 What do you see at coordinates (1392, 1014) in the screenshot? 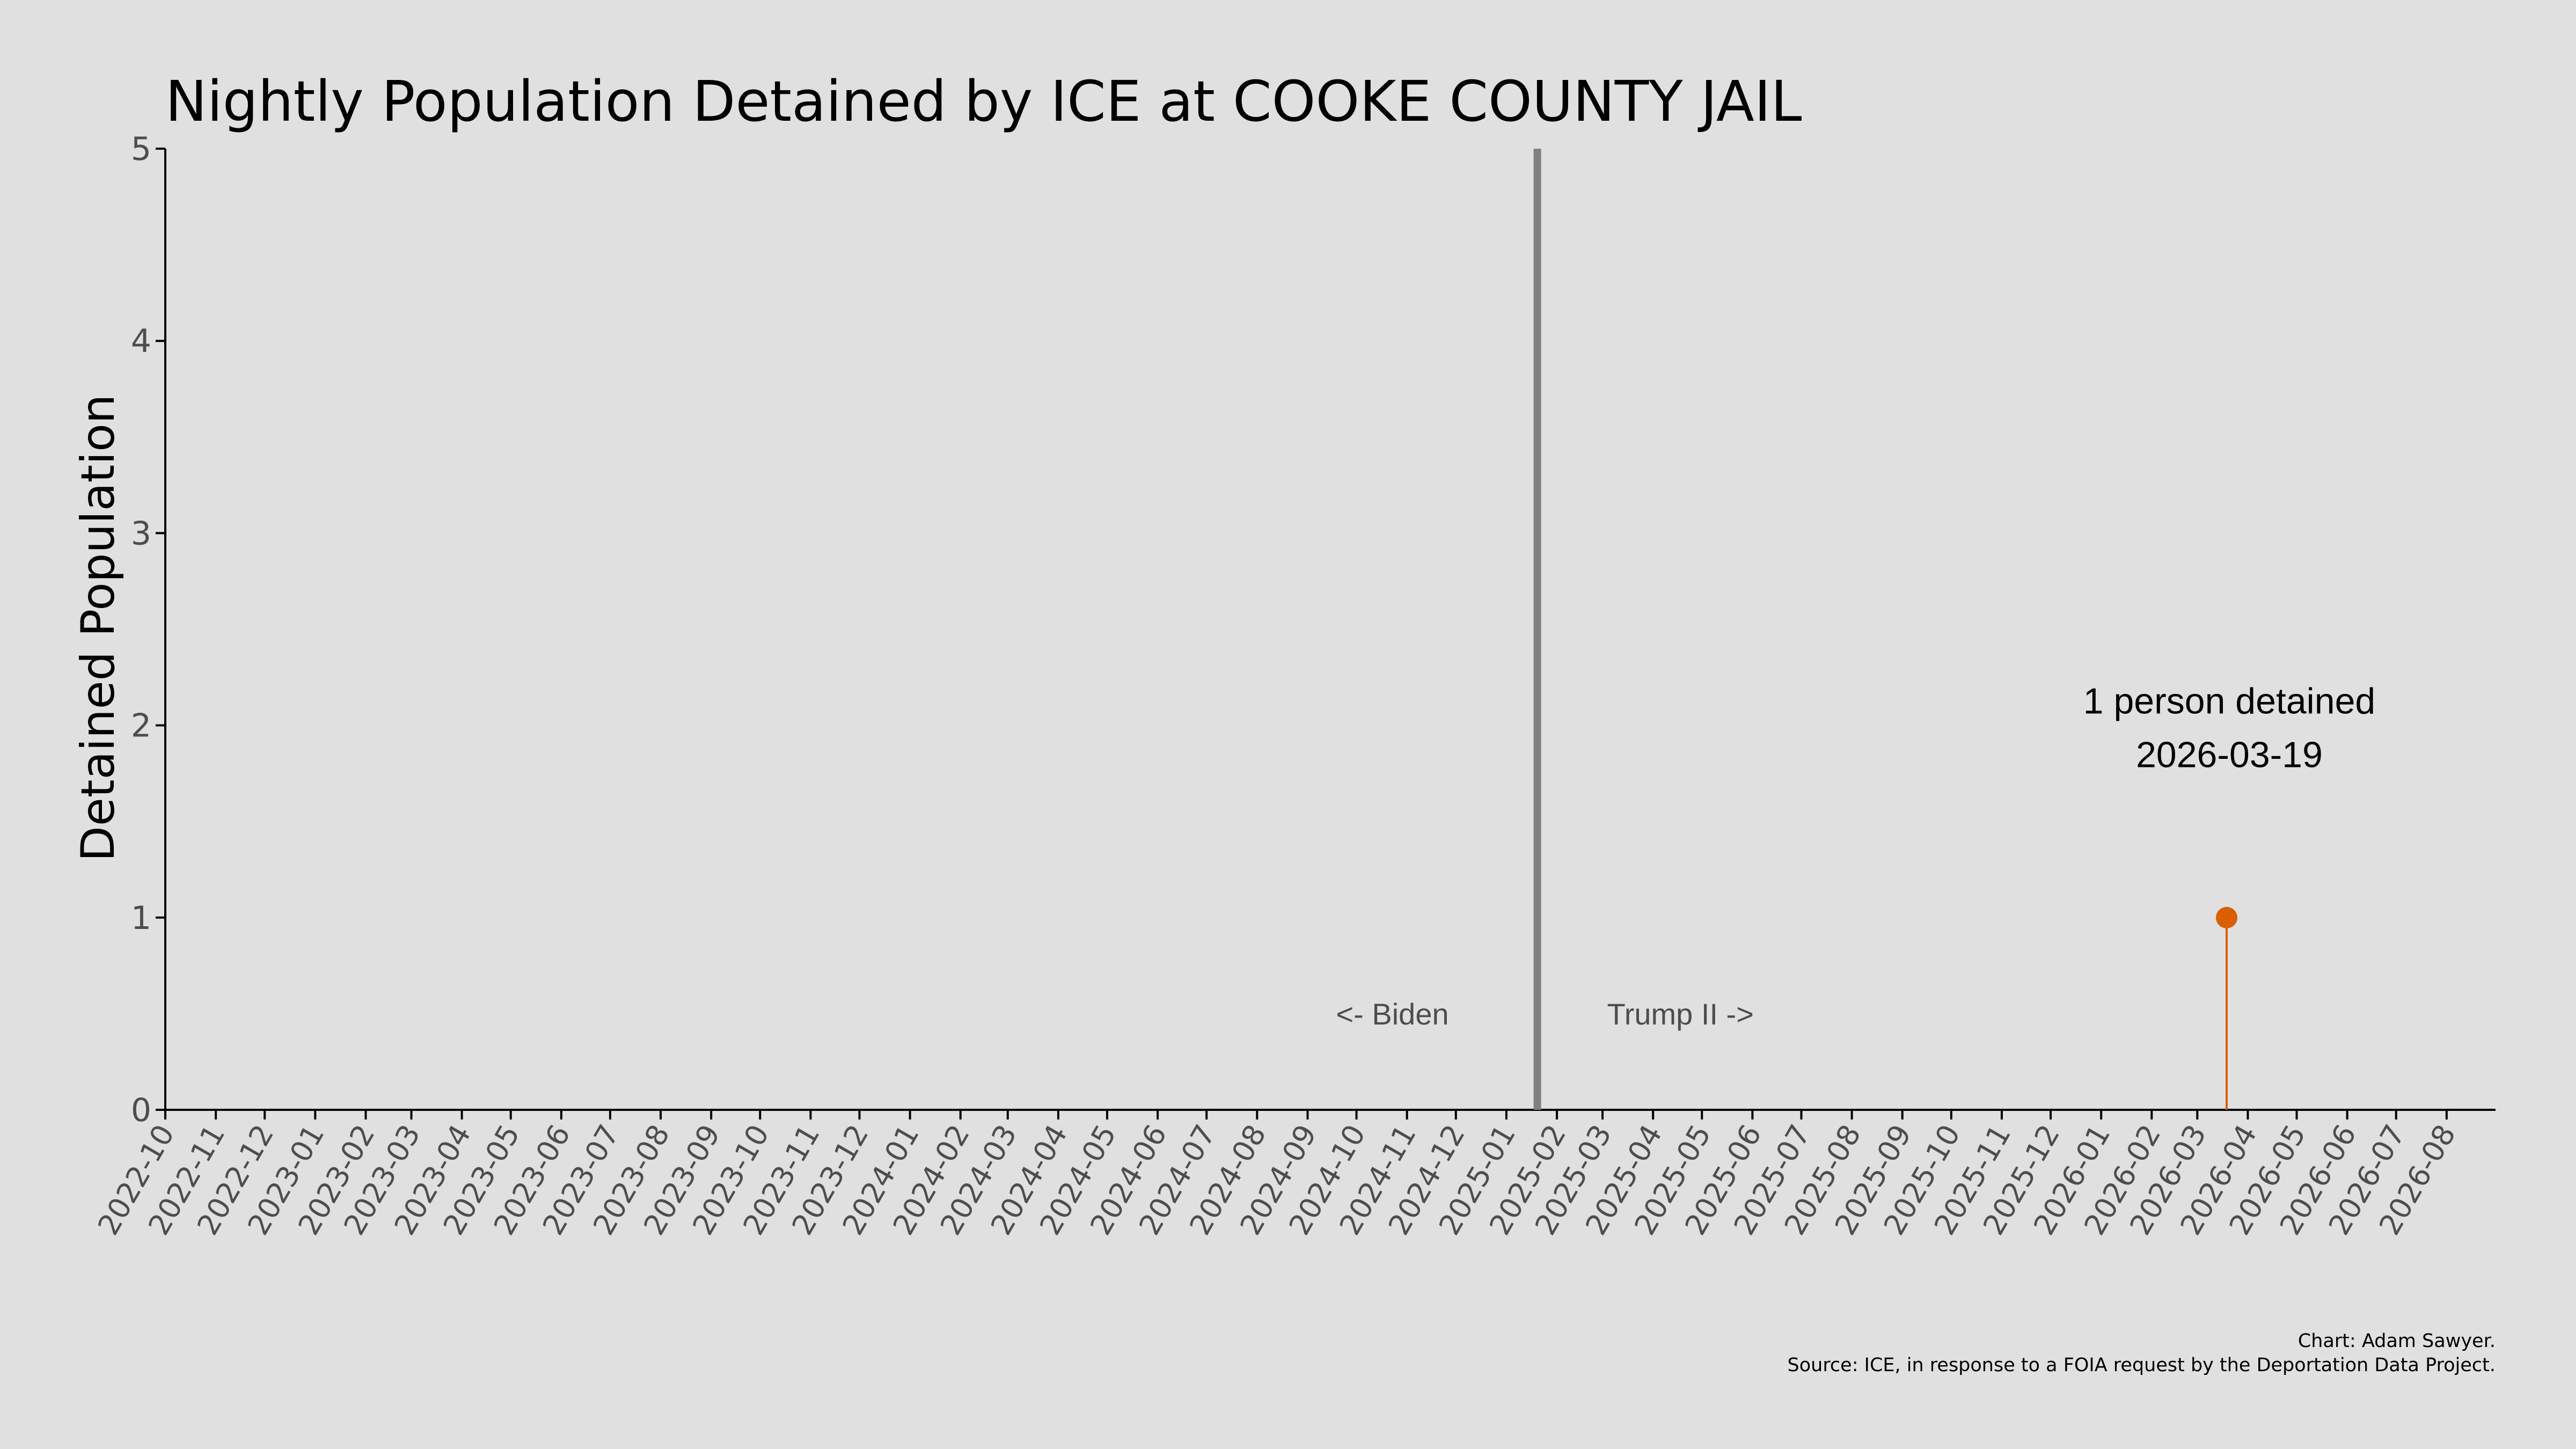
I see `biden-era-label: <- Biden` at bounding box center [1392, 1014].